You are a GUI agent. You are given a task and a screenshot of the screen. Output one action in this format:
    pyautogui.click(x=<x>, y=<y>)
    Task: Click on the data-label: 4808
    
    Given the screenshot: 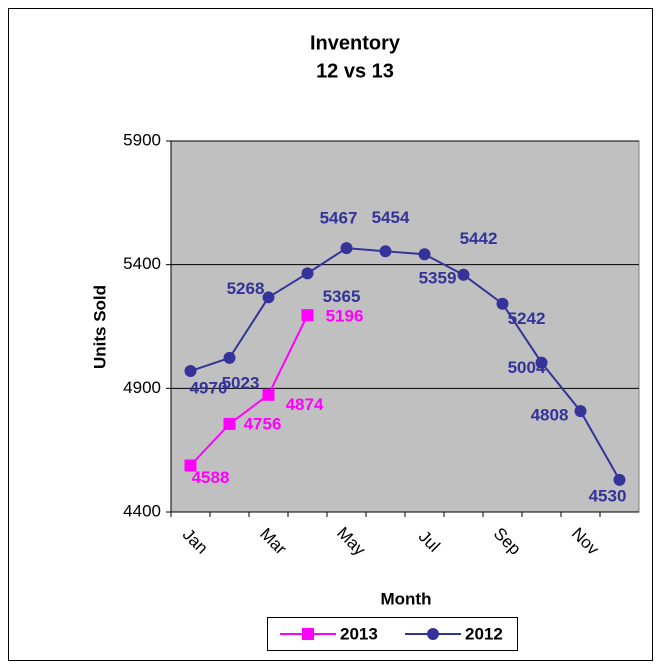 What is the action you would take?
    pyautogui.click(x=550, y=415)
    